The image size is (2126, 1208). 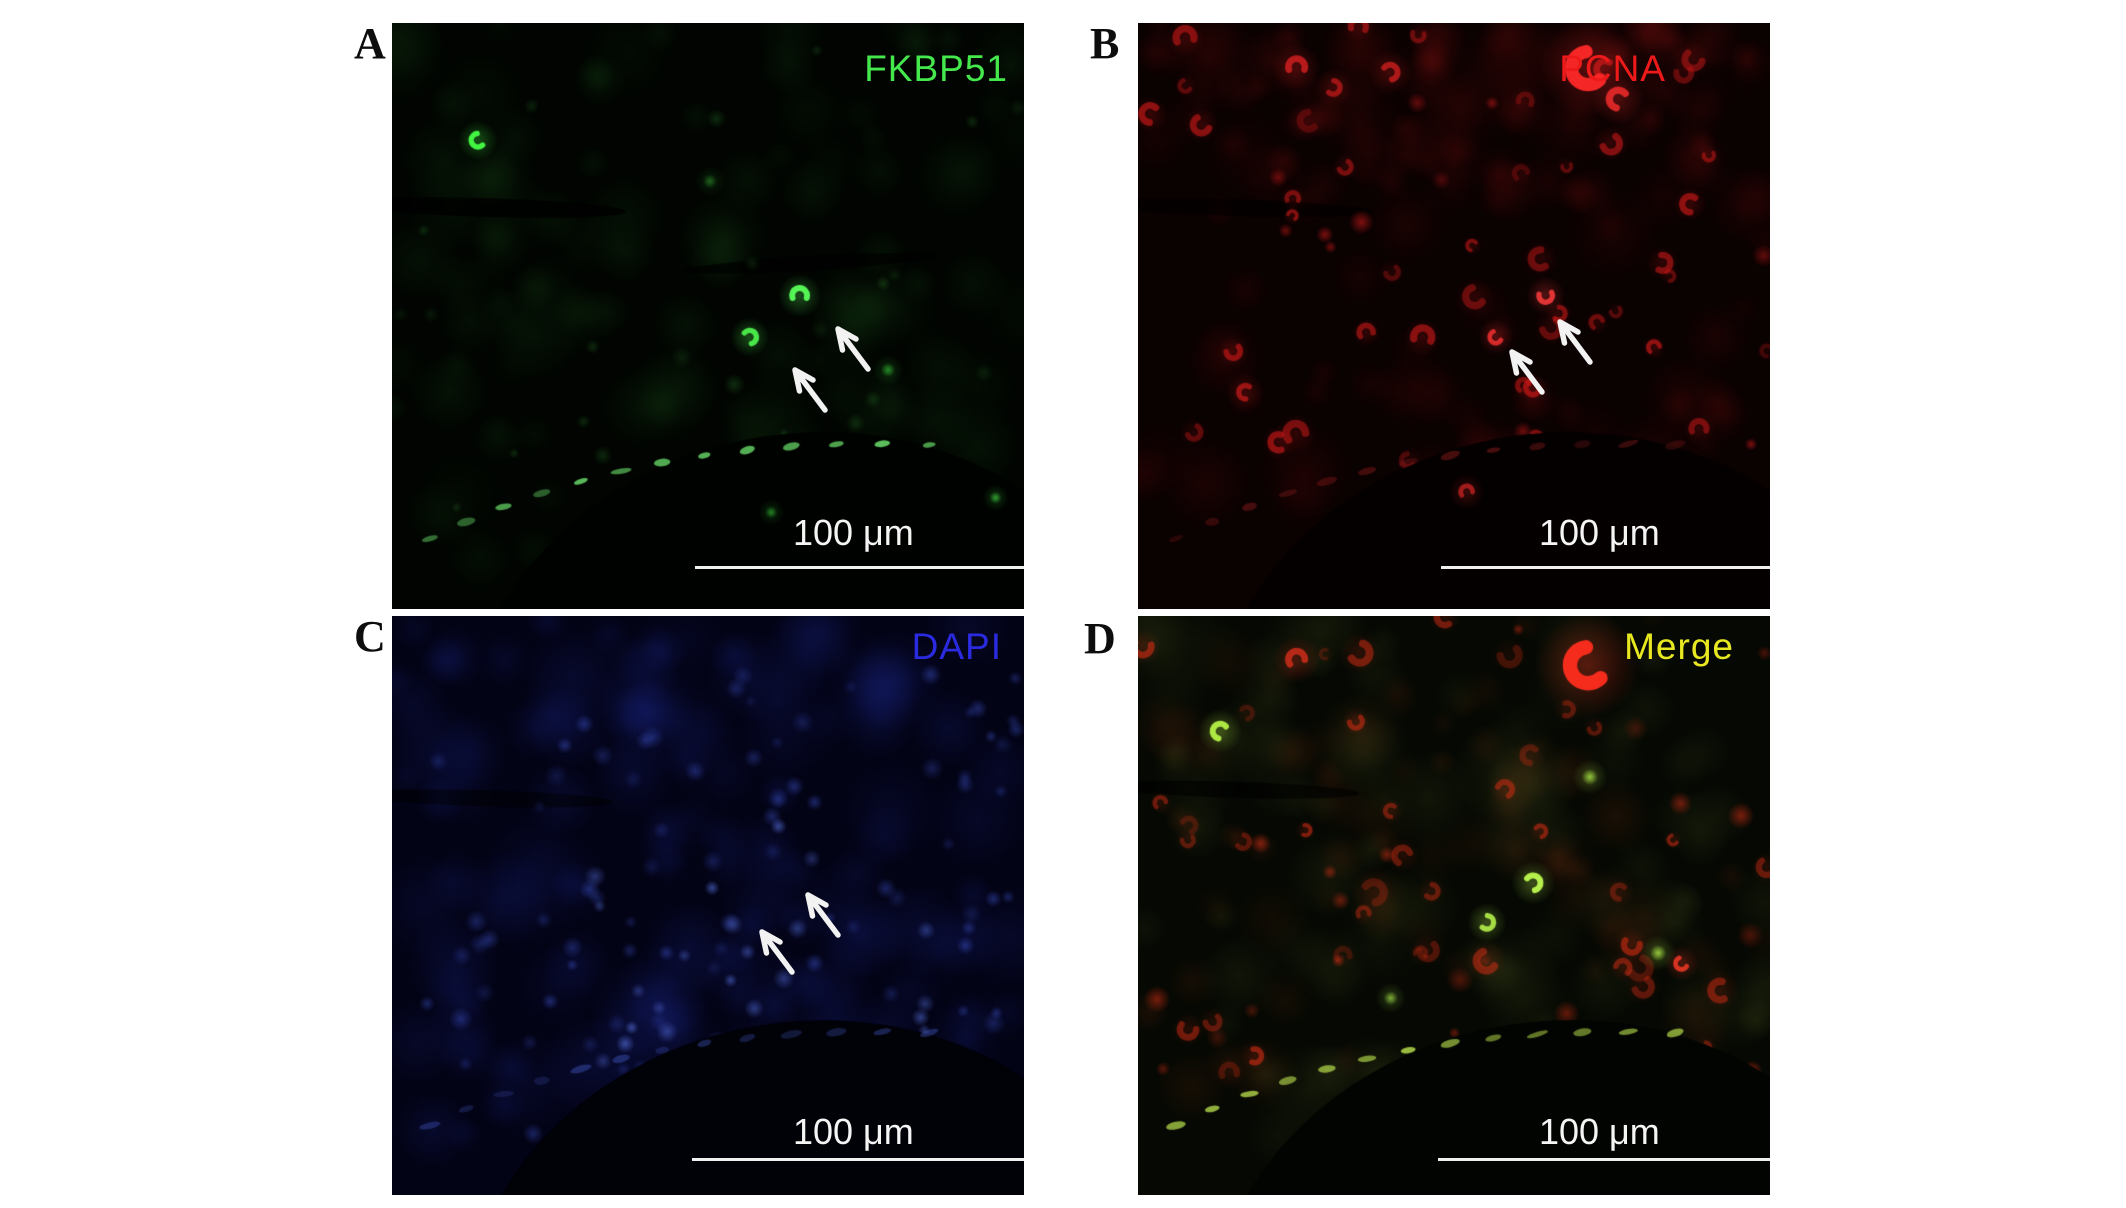 I want to click on micrograph-panel-dapi: DAPI 100 μm, so click(x=708, y=905).